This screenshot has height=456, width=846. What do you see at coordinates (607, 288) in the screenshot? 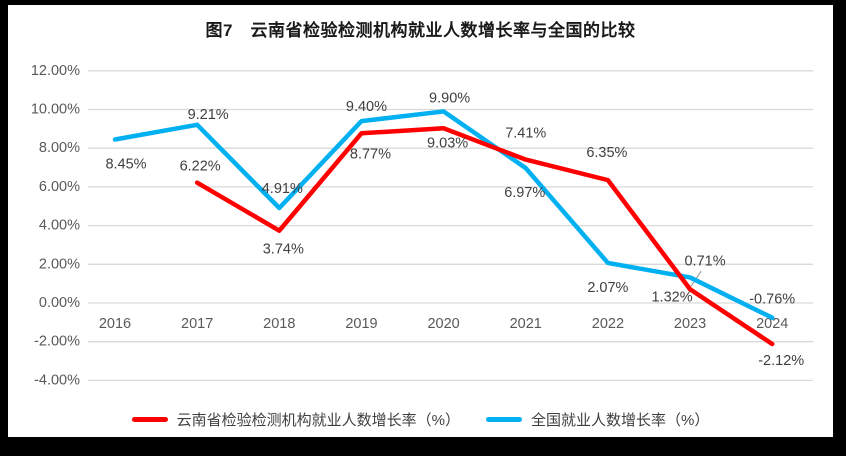
I see `data-label: 2.07%` at bounding box center [607, 288].